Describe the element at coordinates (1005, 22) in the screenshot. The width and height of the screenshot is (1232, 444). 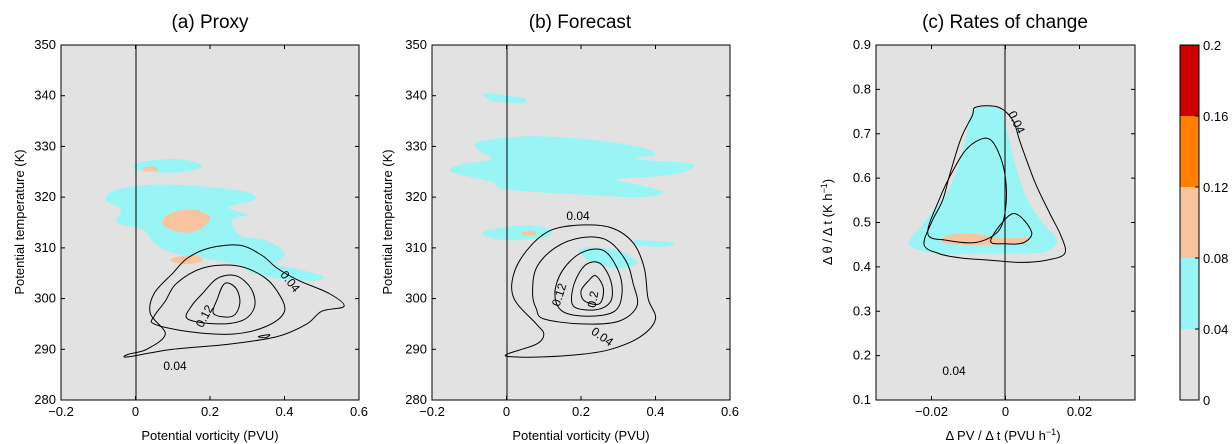
I see `title-rates-of-change: (c) Rates of change` at that location.